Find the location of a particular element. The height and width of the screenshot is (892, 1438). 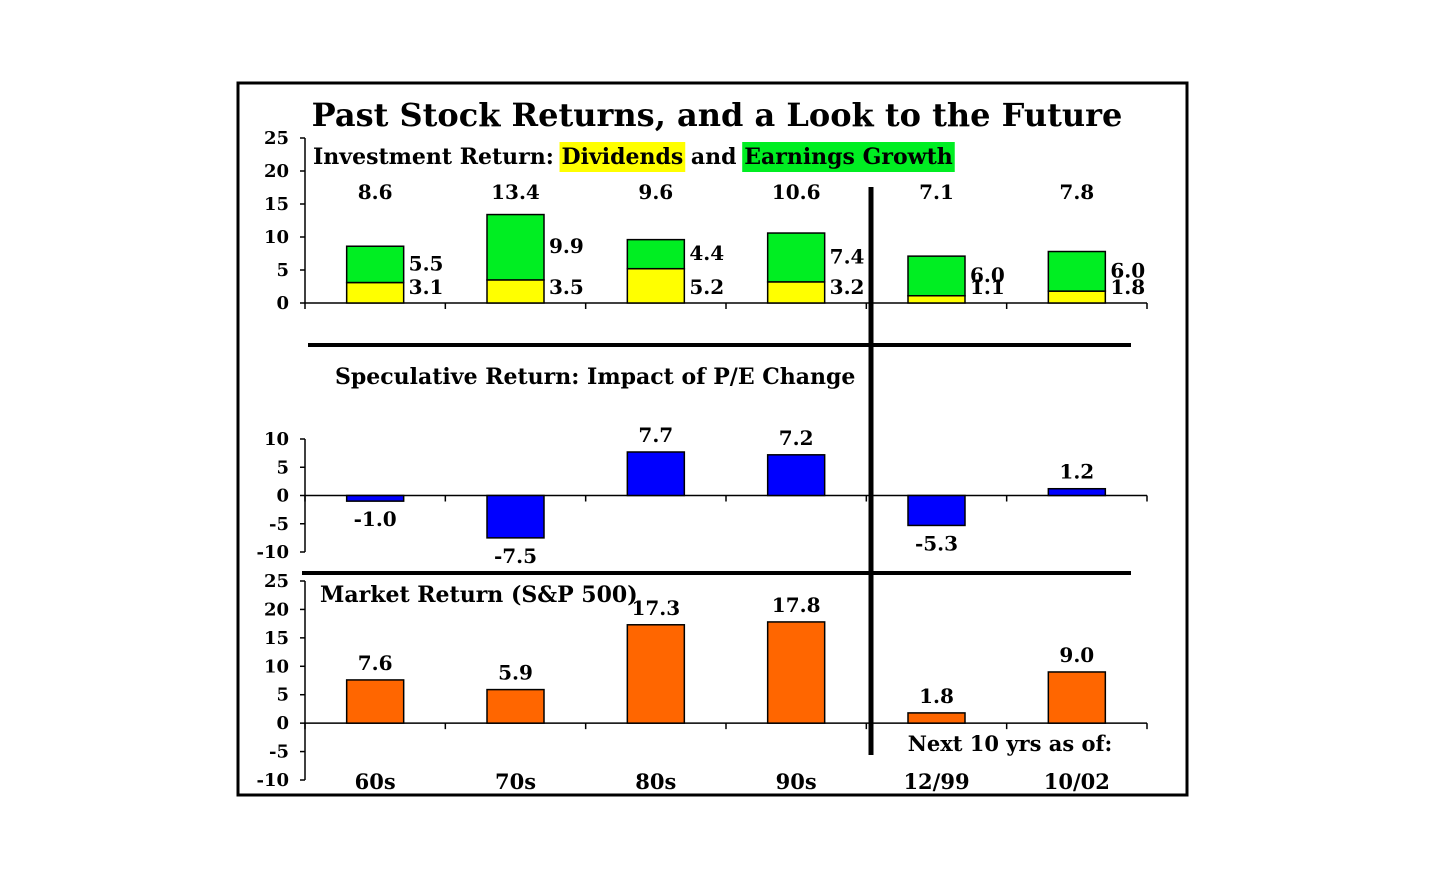

dividends-value-label: 1.1 is located at coordinates (987, 287).